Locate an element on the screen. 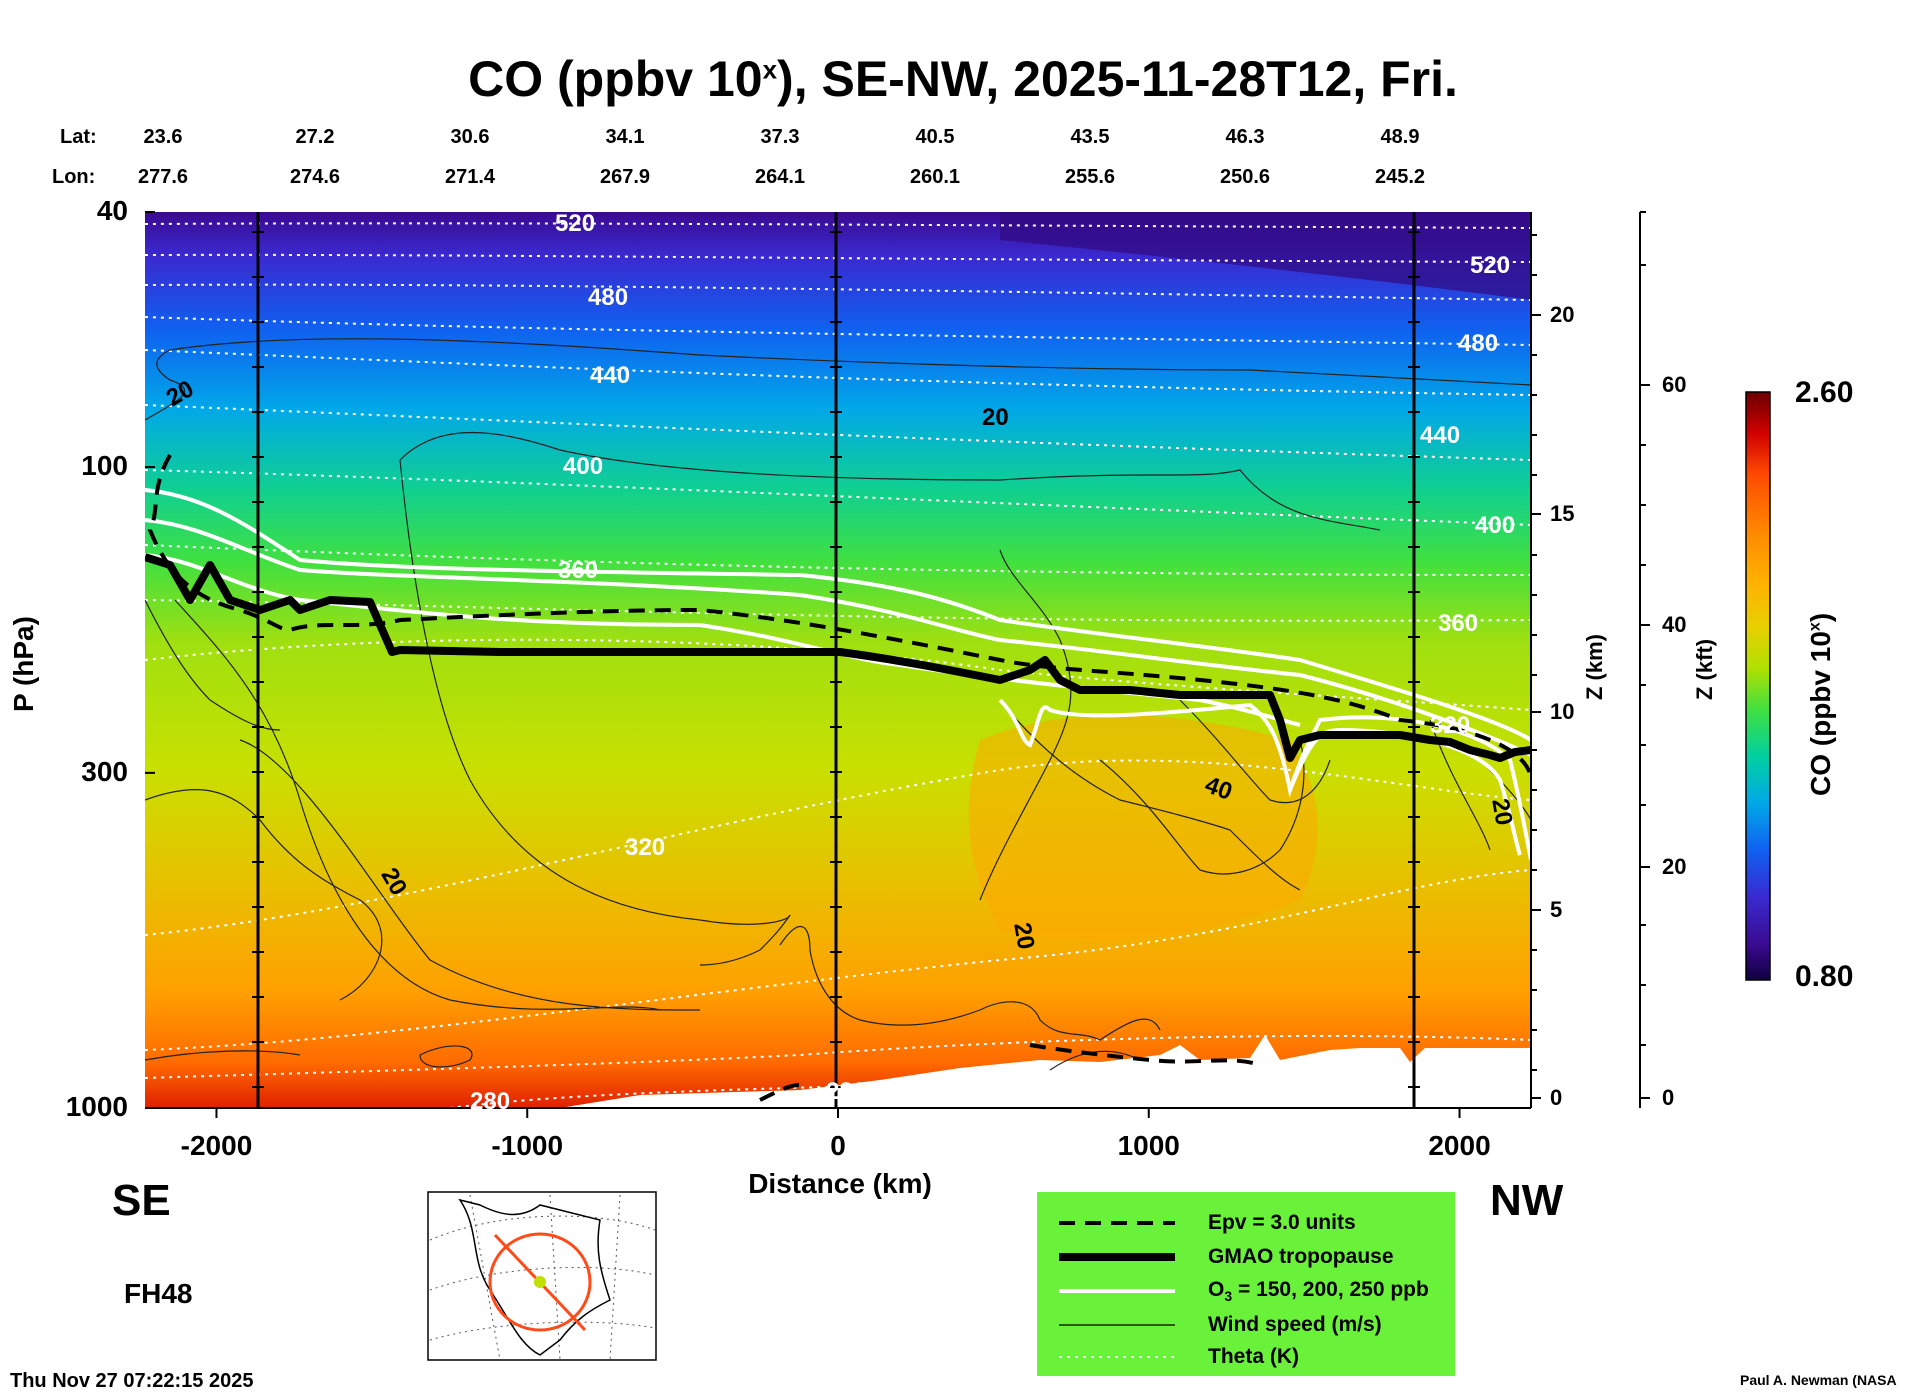 Image resolution: width=1926 pixels, height=1394 pixels. lat-value: 34.1 is located at coordinates (625, 137).